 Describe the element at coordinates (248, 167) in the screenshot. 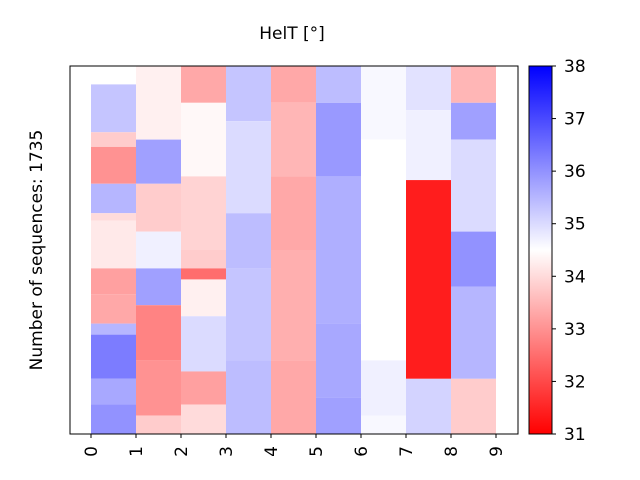

I see `heatmap-cell-col3-seg1` at that location.